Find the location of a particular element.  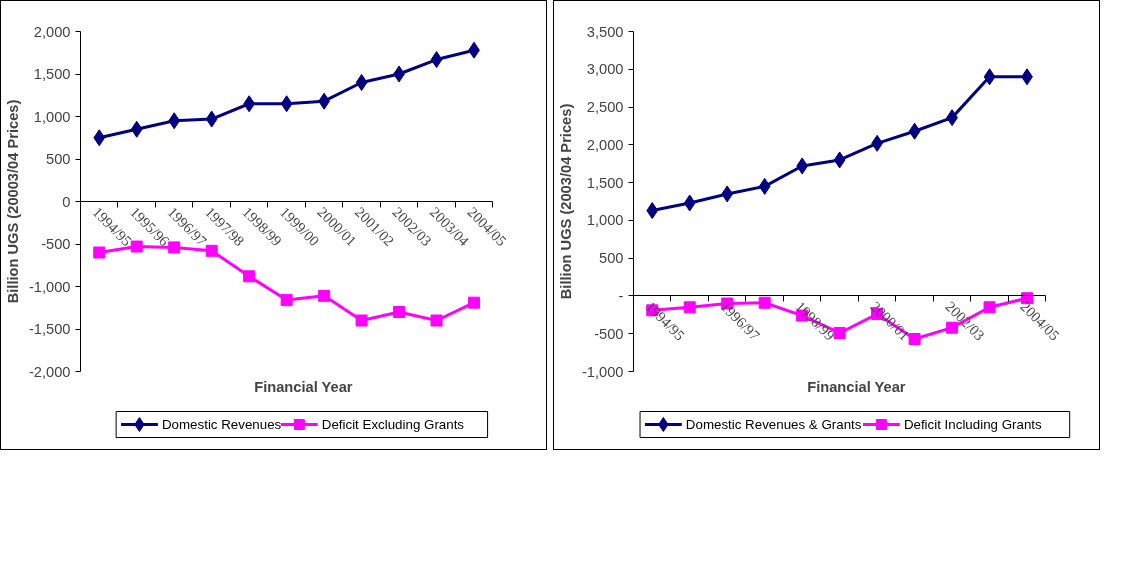

y-tick-label: 2,500 is located at coordinates (605, 107).